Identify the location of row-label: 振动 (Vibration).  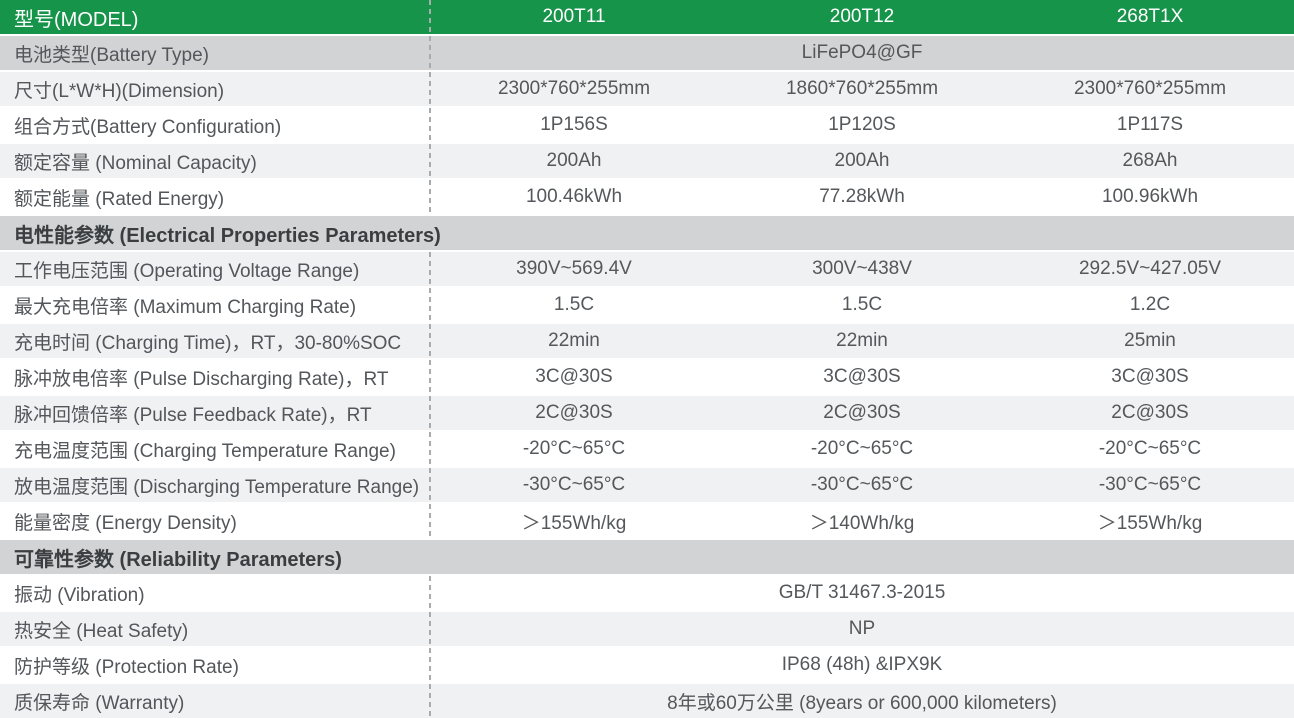
(79, 595).